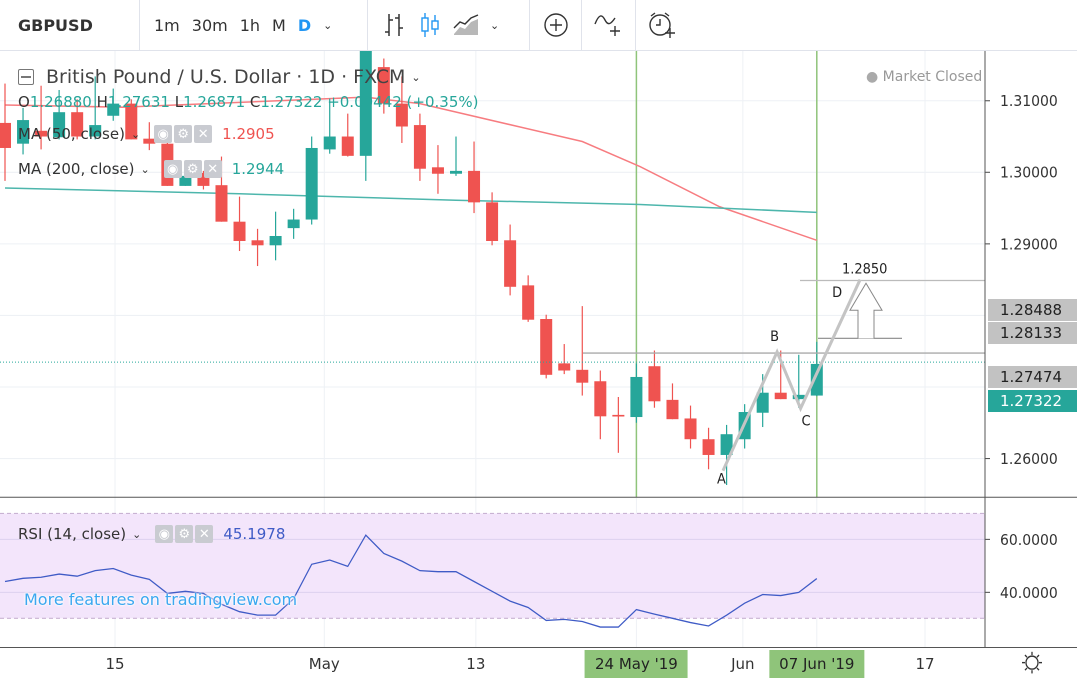 This screenshot has height=681, width=1077. I want to click on collapse-legend-icon, so click(26, 77).